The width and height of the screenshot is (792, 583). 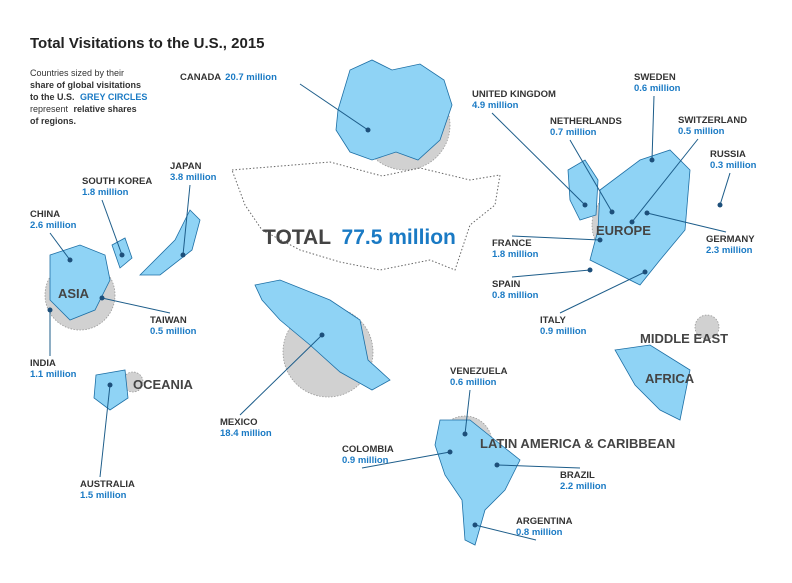 What do you see at coordinates (368, 449) in the screenshot?
I see `country-name: COLOMBIA` at bounding box center [368, 449].